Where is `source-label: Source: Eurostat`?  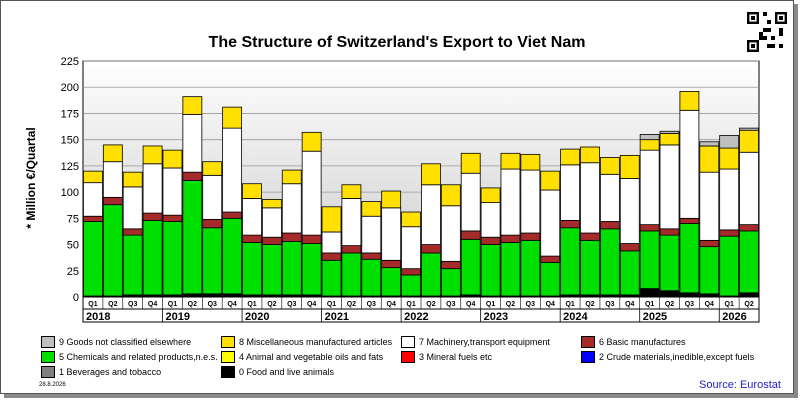 source-label: Source: Eurostat is located at coordinates (740, 385).